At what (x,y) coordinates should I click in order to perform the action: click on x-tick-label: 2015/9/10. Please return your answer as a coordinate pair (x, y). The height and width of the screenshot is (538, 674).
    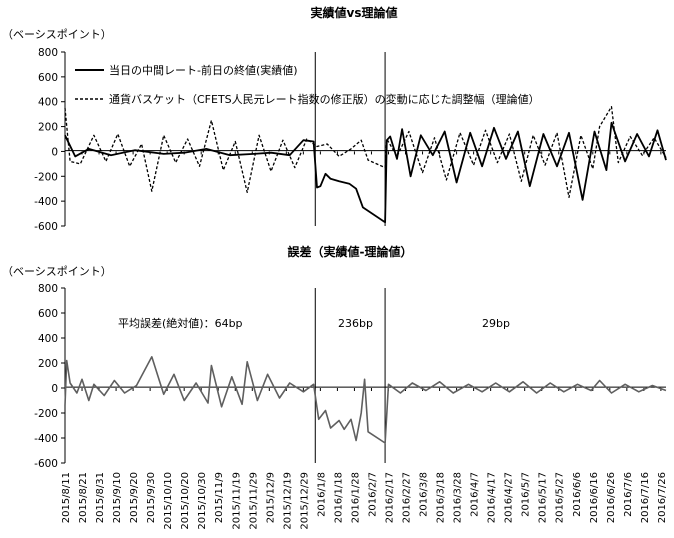
    Looking at the image, I should click on (117, 497).